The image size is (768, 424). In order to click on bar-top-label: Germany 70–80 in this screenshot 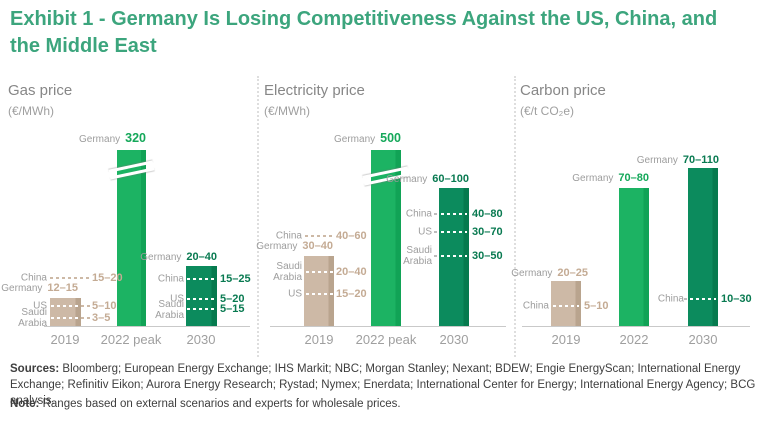, I will do `click(610, 178)`.